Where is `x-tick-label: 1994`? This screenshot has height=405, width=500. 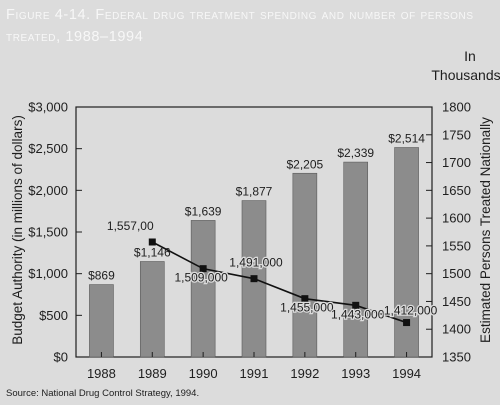 x-tick-label: 1994 is located at coordinates (406, 373).